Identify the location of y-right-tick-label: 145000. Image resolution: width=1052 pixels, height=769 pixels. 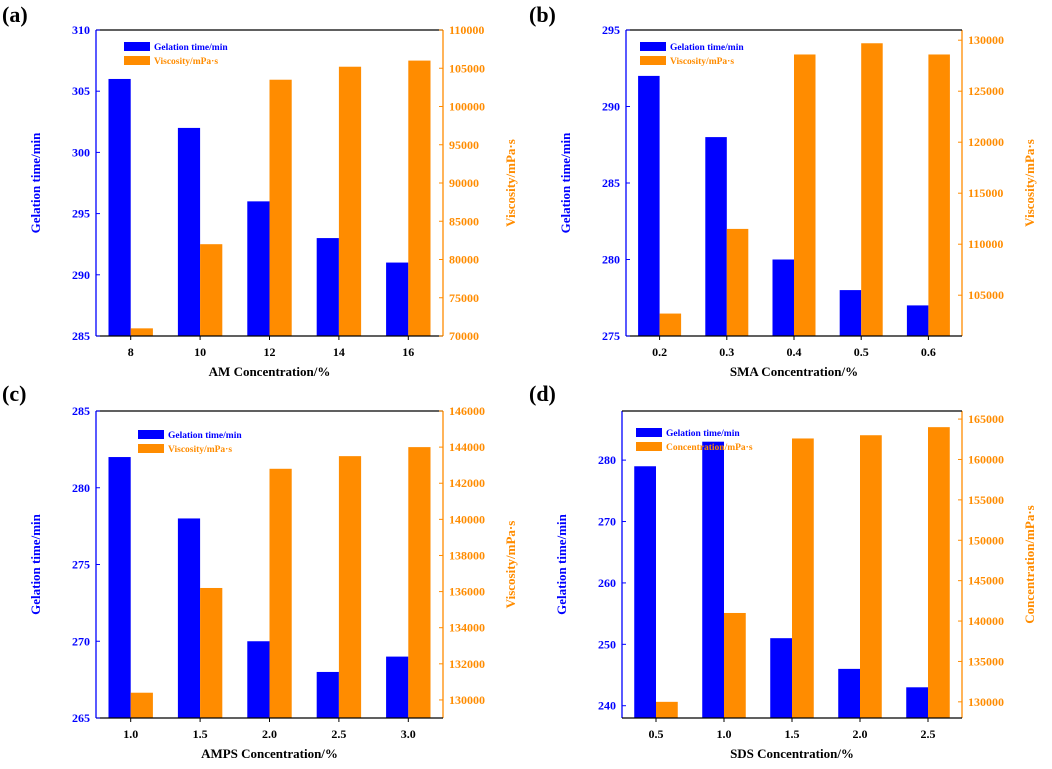
(986, 581).